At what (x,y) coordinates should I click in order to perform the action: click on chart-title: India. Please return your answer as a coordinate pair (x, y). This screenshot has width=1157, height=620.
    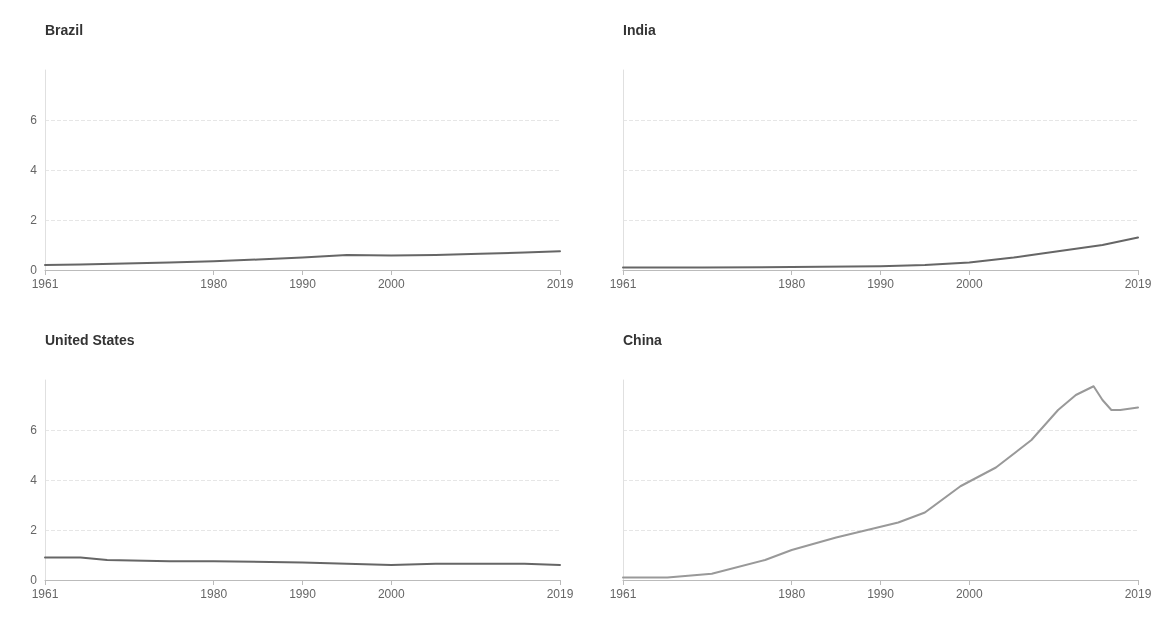
    Looking at the image, I should click on (639, 30).